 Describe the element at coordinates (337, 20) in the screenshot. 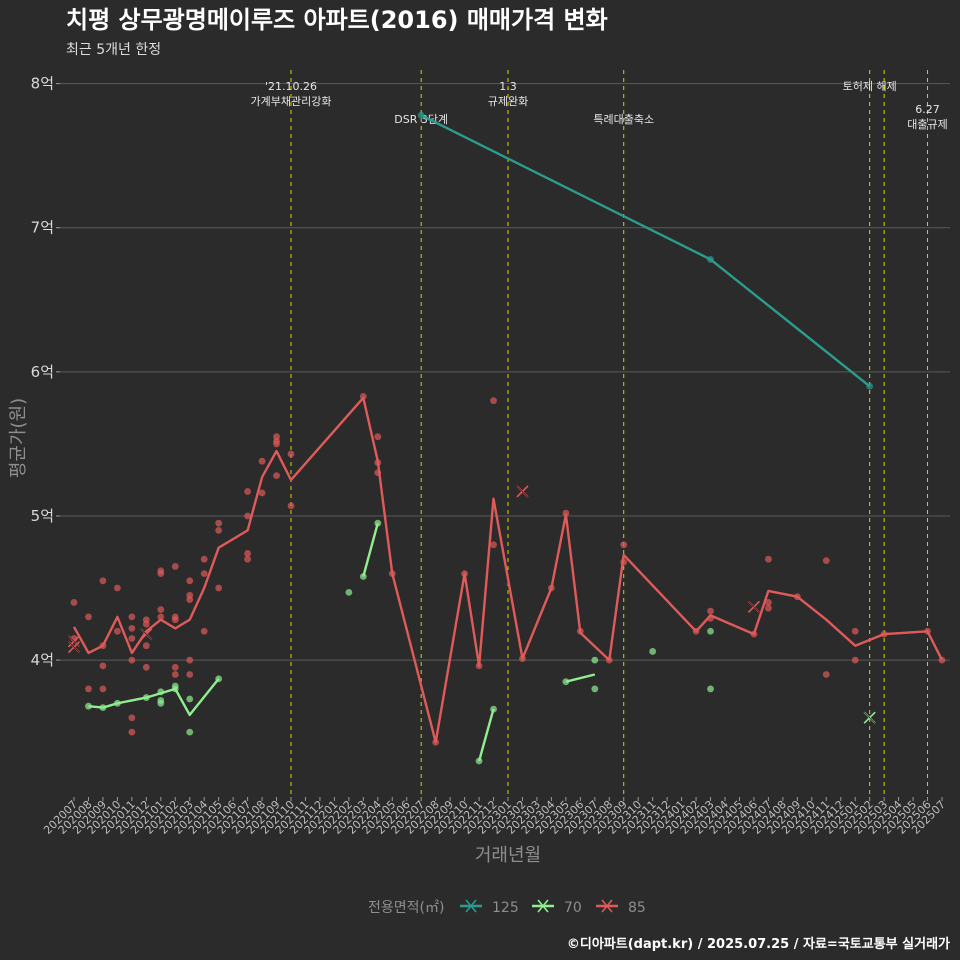

I see `chart-title: 치평 상무광명메이루즈 아파트(2016) 매매가격 변화` at that location.